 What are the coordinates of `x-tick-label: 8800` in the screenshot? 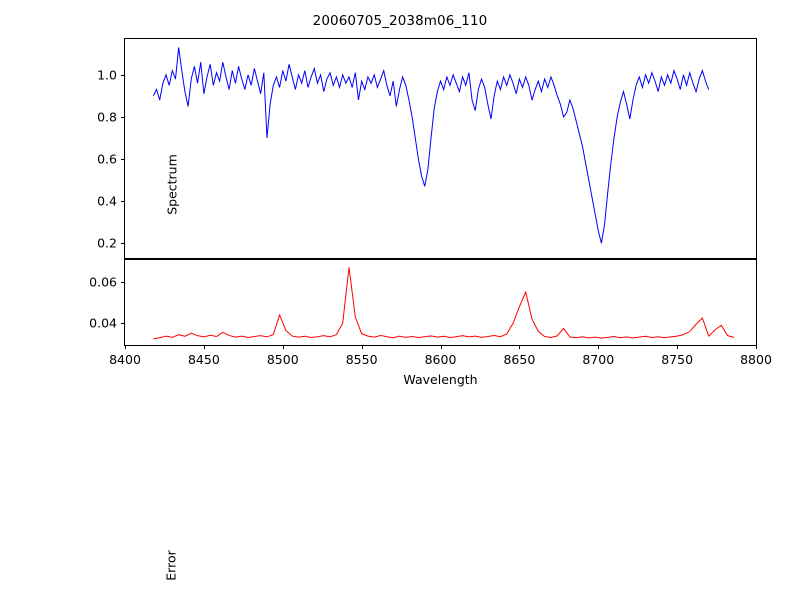 It's located at (756, 359).